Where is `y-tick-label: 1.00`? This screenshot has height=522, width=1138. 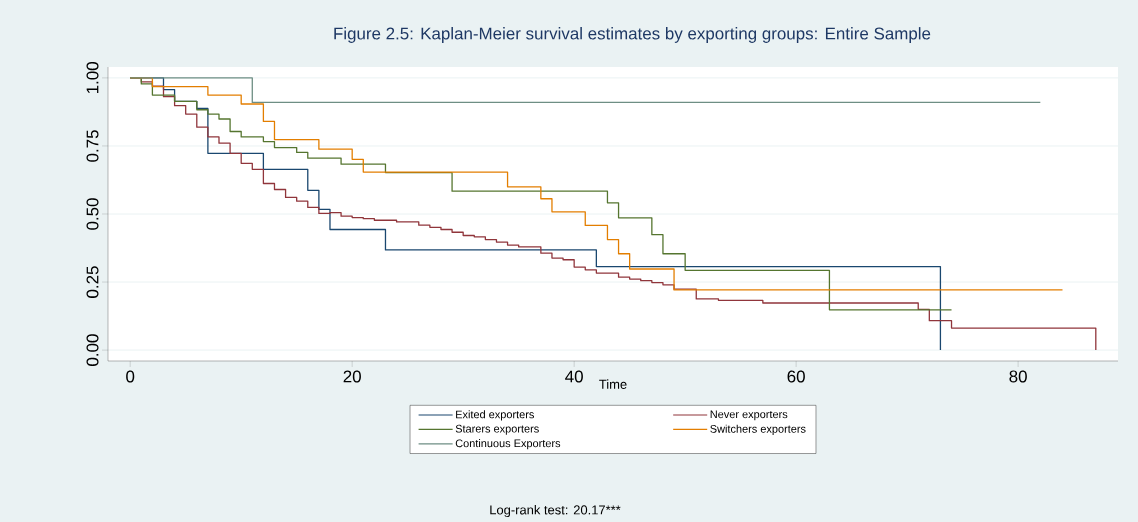 y-tick-label: 1.00 is located at coordinates (92, 78).